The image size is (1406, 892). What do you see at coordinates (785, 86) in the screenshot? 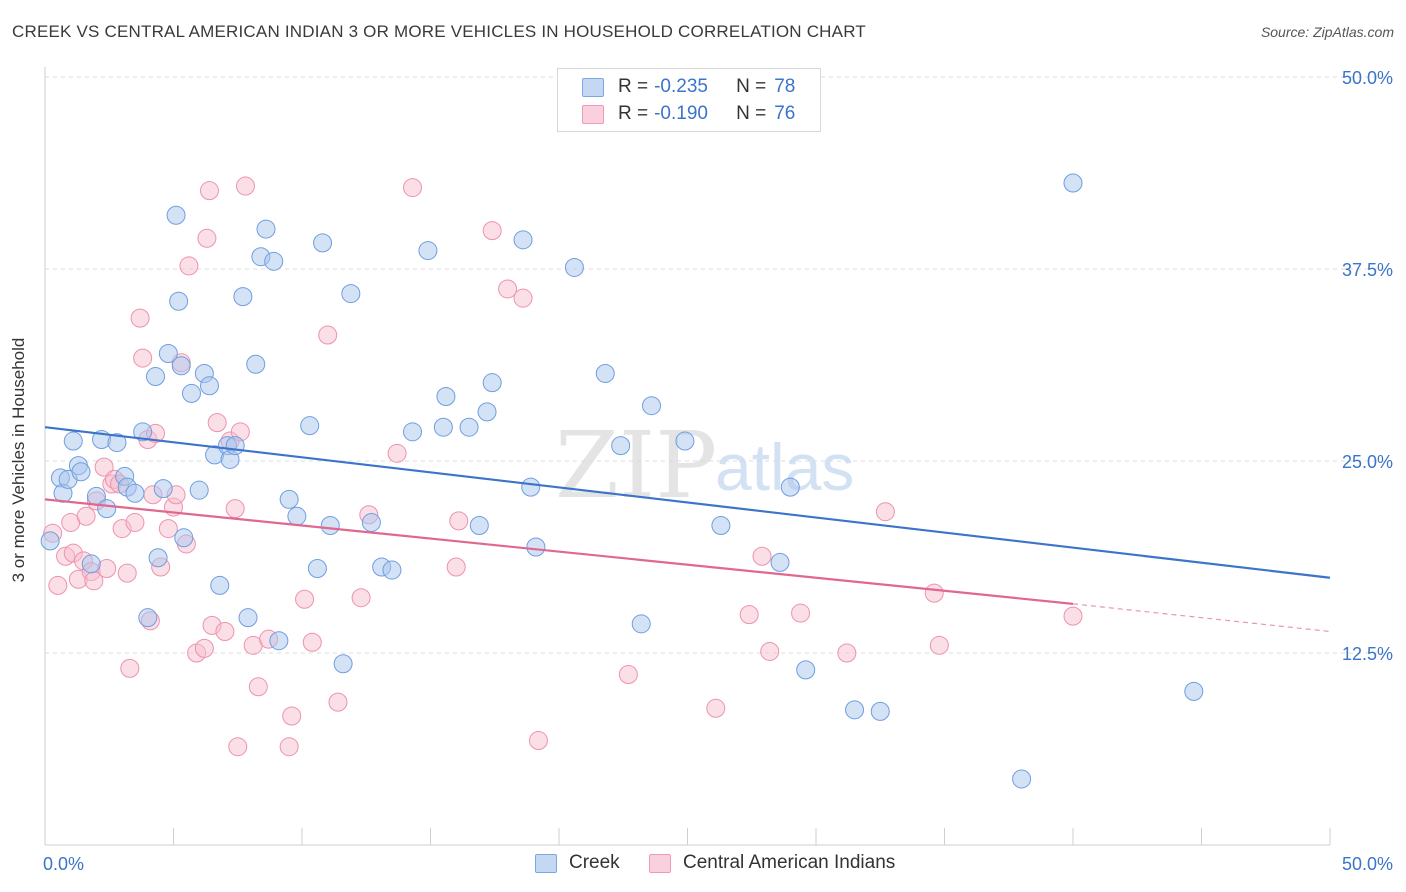
I see `n-value: 78` at bounding box center [785, 86].